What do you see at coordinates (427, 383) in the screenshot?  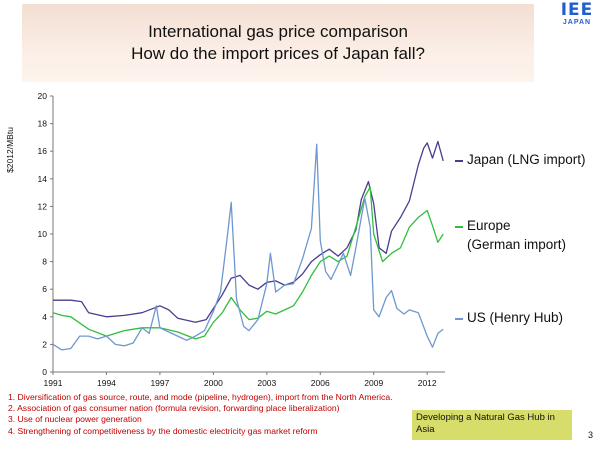 I see `x-tick-label: 2012` at bounding box center [427, 383].